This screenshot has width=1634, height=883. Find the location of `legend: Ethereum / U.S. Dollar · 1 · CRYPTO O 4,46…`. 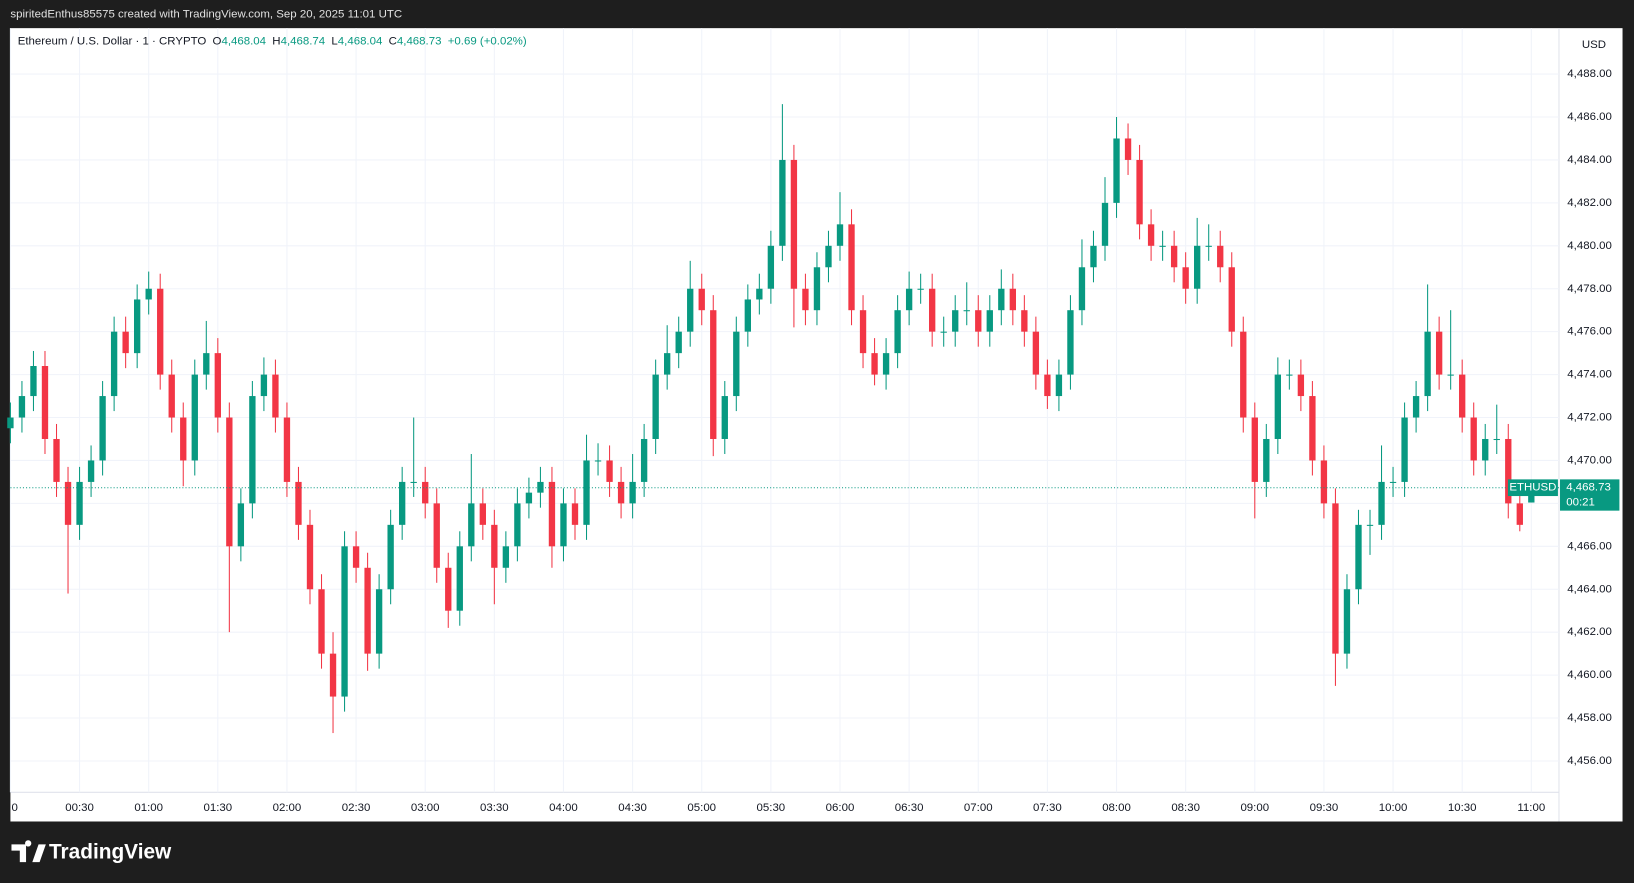

legend: Ethereum / U.S. Dollar · 1 · CRYPTO O 4,46… is located at coordinates (272, 42).